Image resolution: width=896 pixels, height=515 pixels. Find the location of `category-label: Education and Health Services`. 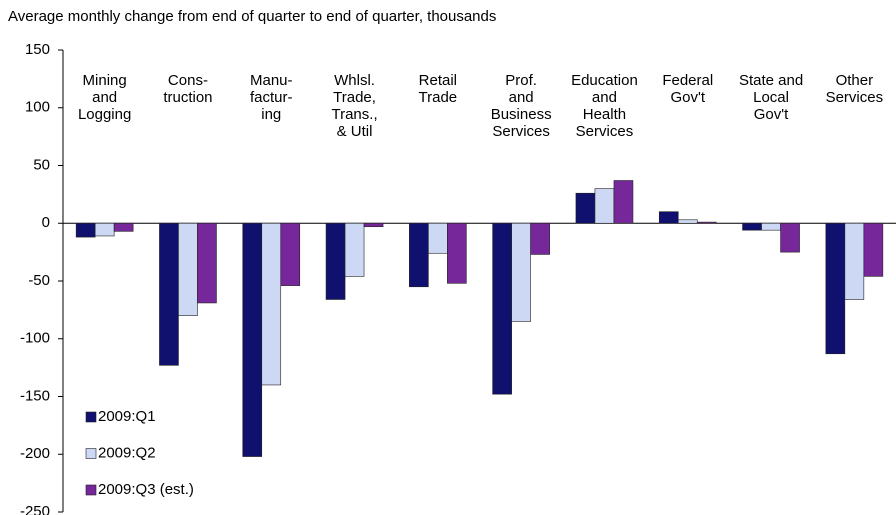

category-label: Education and Health Services is located at coordinates (604, 106).